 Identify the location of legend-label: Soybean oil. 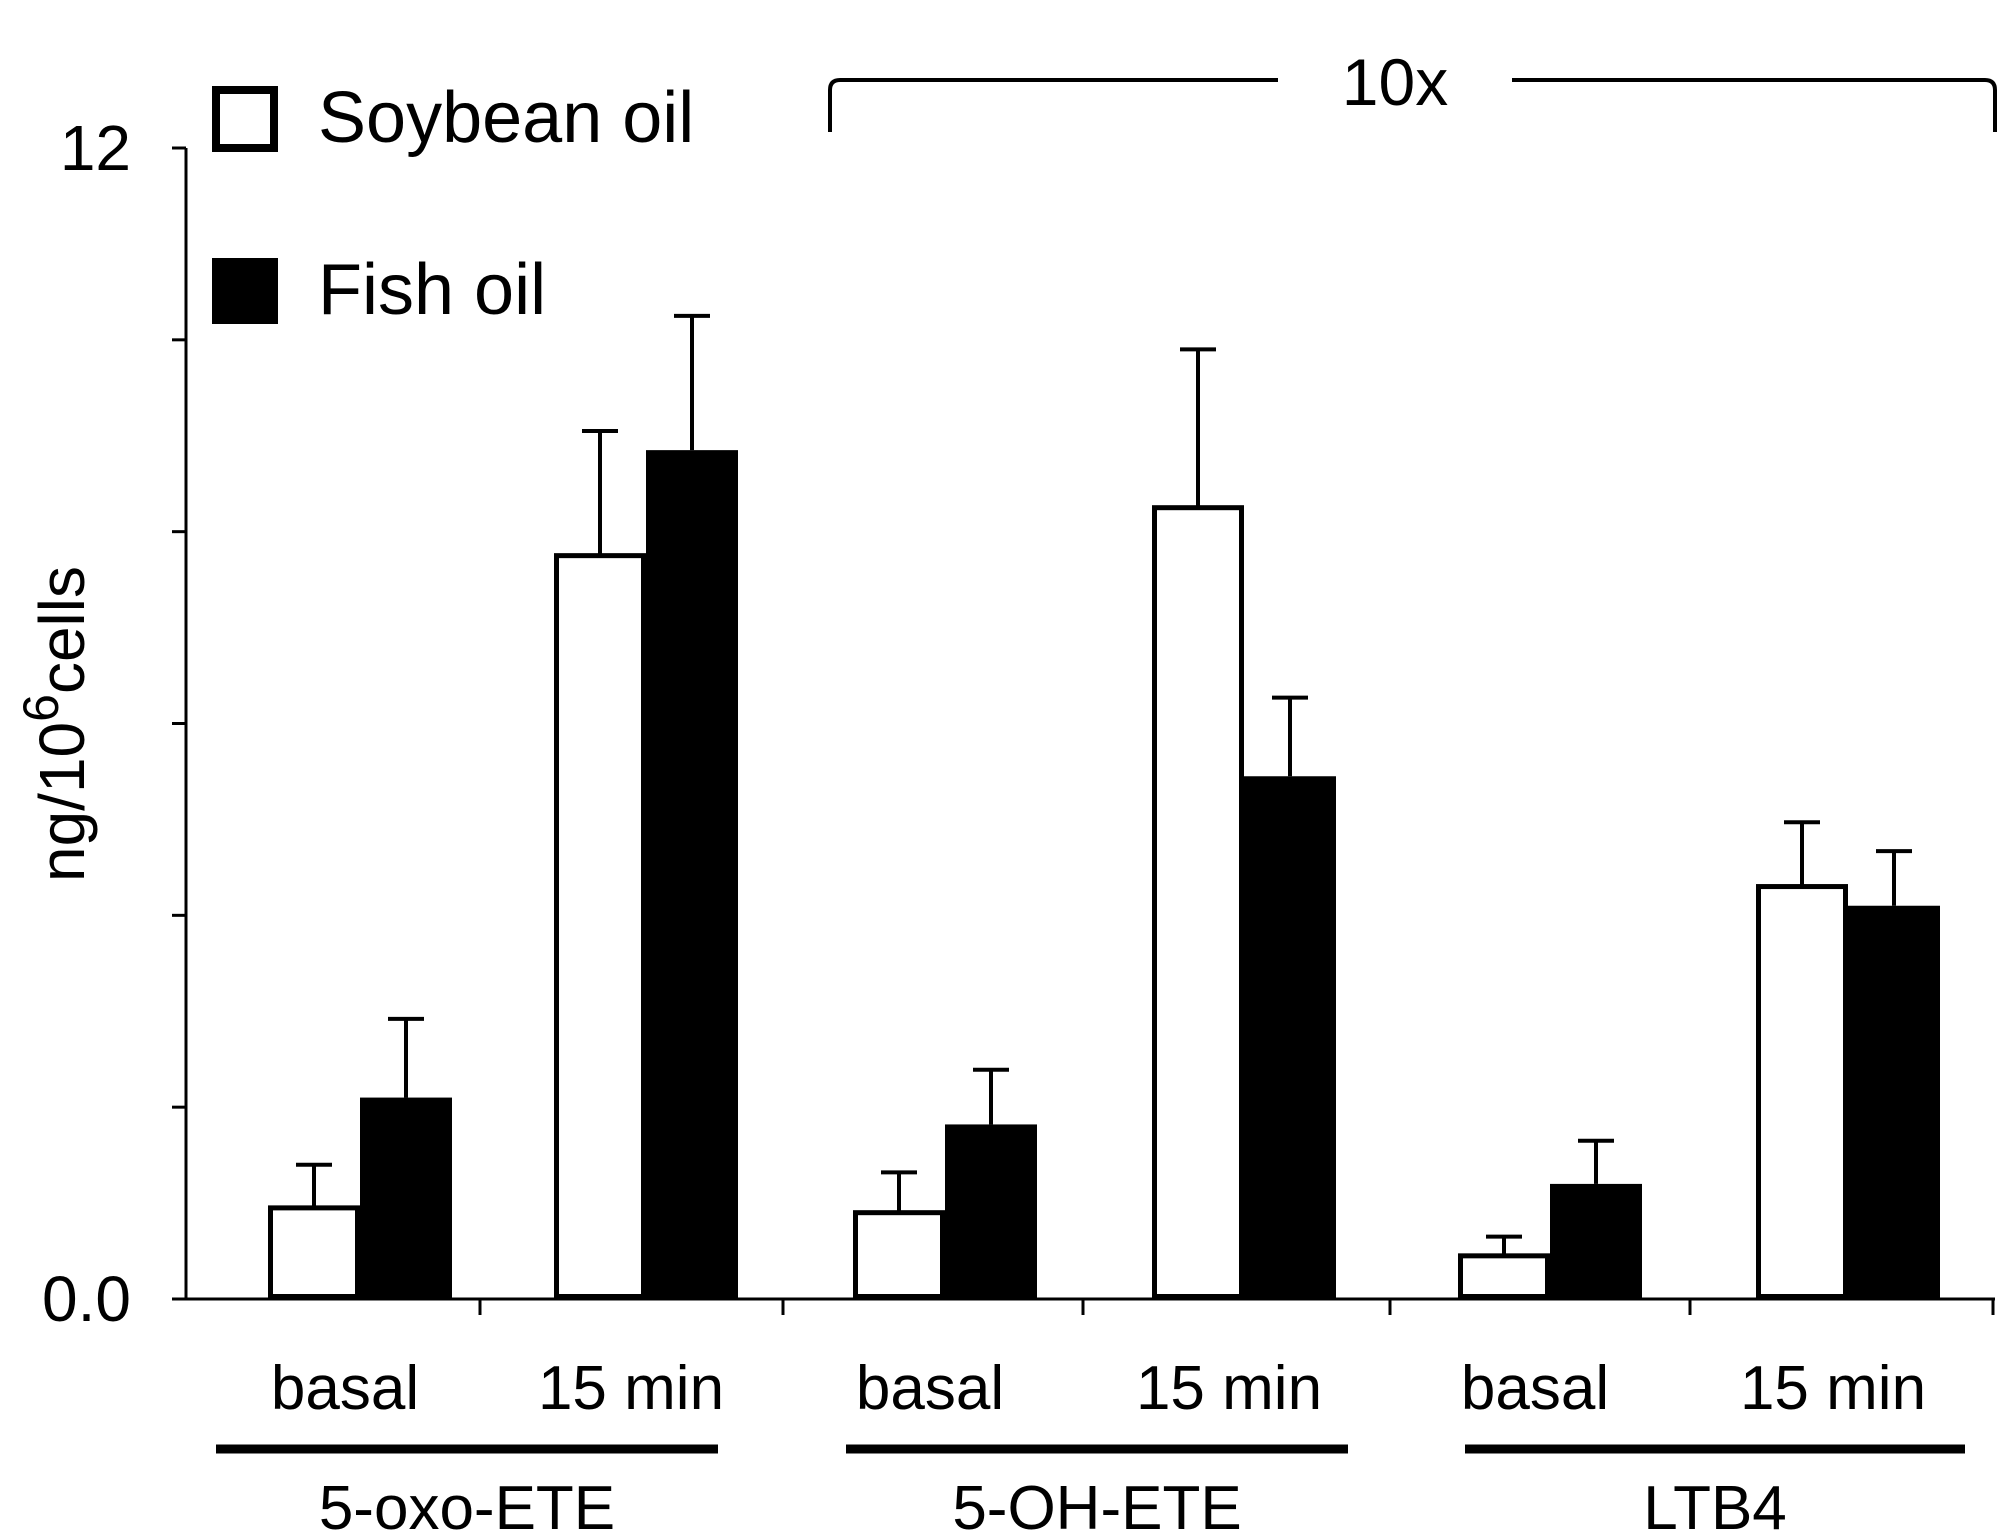
(506, 118).